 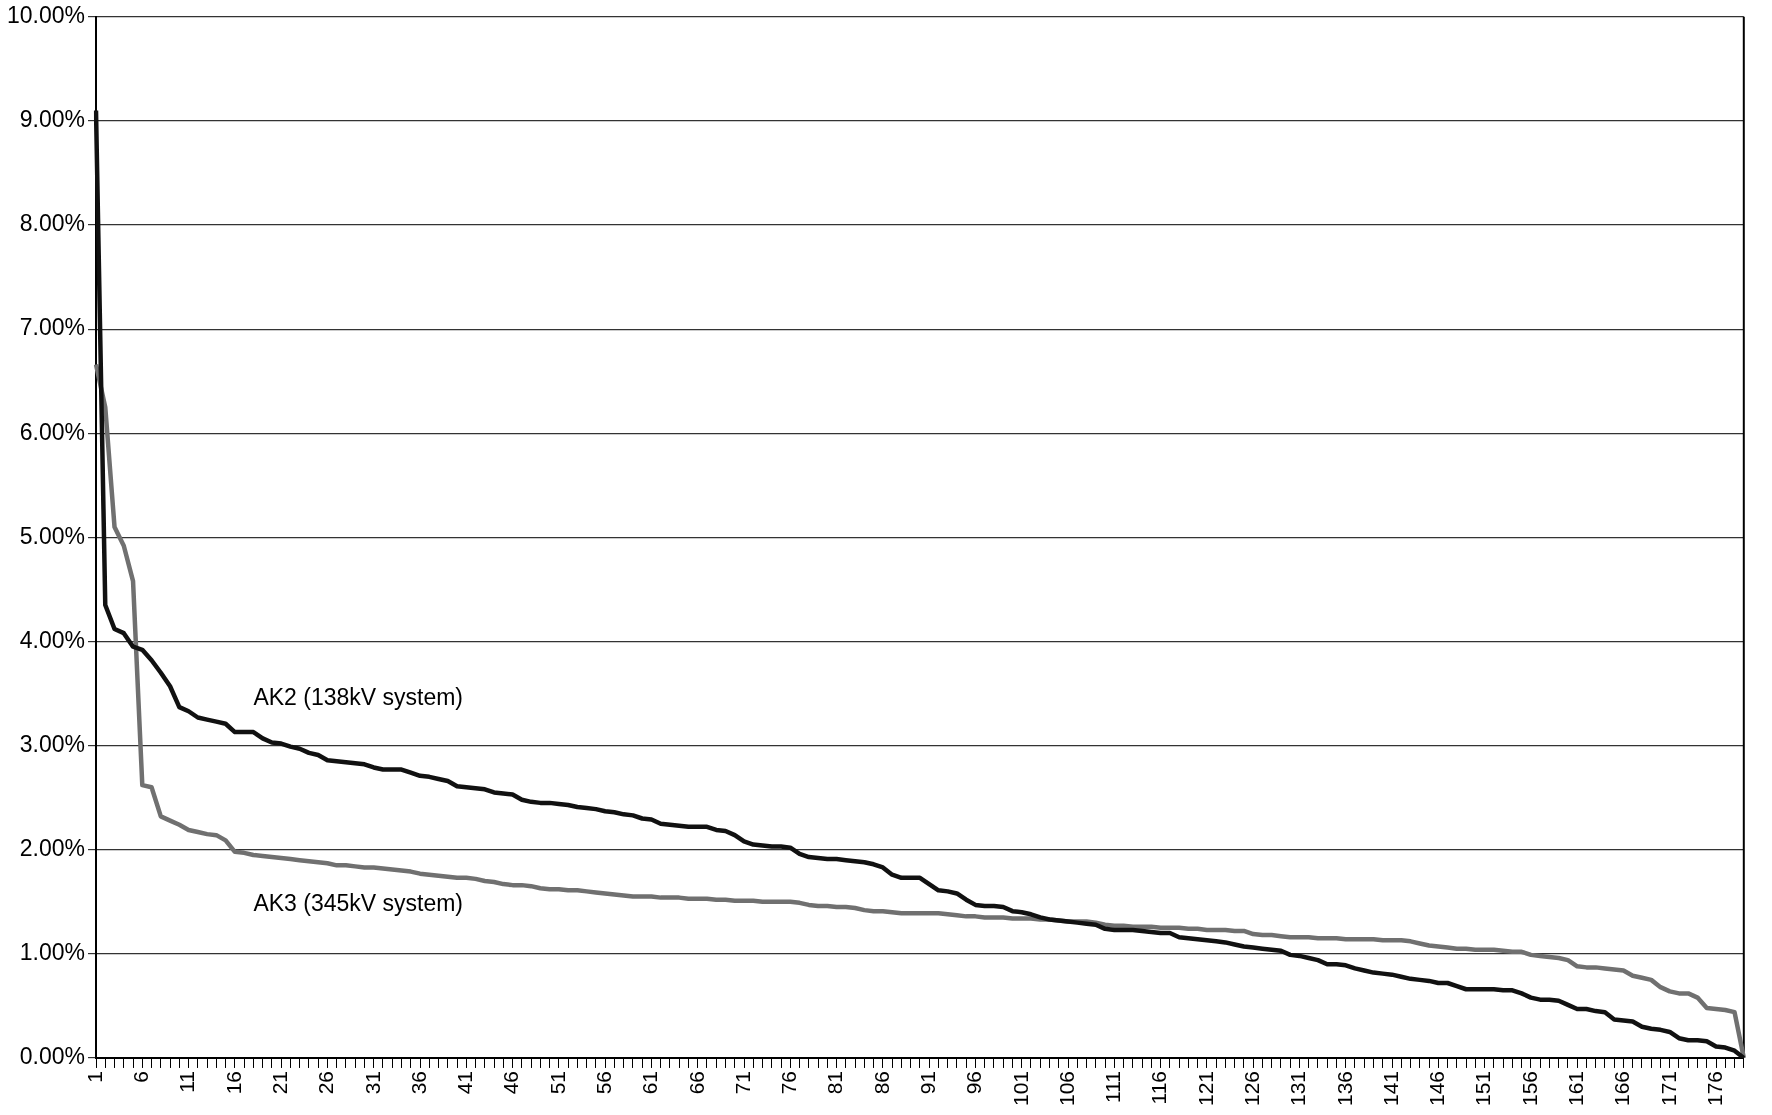 What do you see at coordinates (1113, 1086) in the screenshot?
I see `x-tick-label: 111` at bounding box center [1113, 1086].